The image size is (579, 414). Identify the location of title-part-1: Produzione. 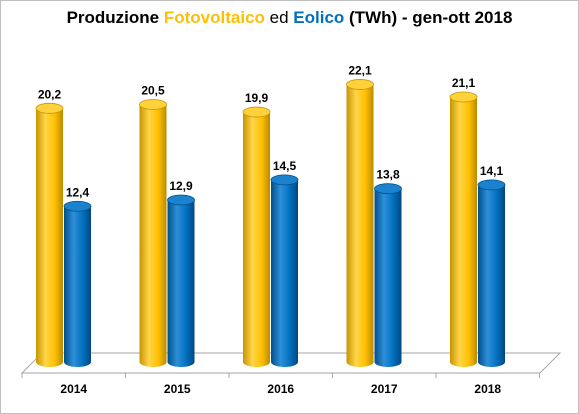
(115, 17).